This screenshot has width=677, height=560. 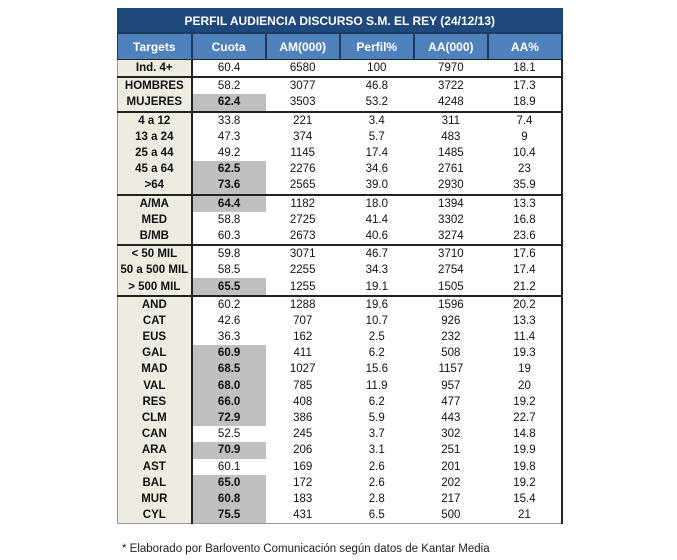 What do you see at coordinates (154, 85) in the screenshot?
I see `target-label: HOMBRES` at bounding box center [154, 85].